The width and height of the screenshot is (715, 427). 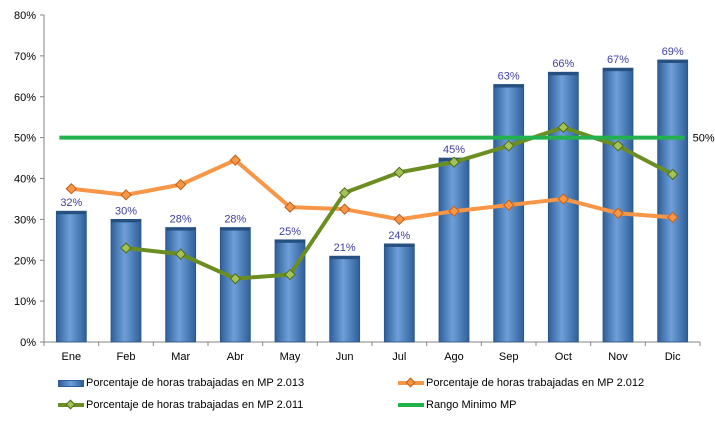 What do you see at coordinates (25, 180) in the screenshot?
I see `y-tick-label: 40%` at bounding box center [25, 180].